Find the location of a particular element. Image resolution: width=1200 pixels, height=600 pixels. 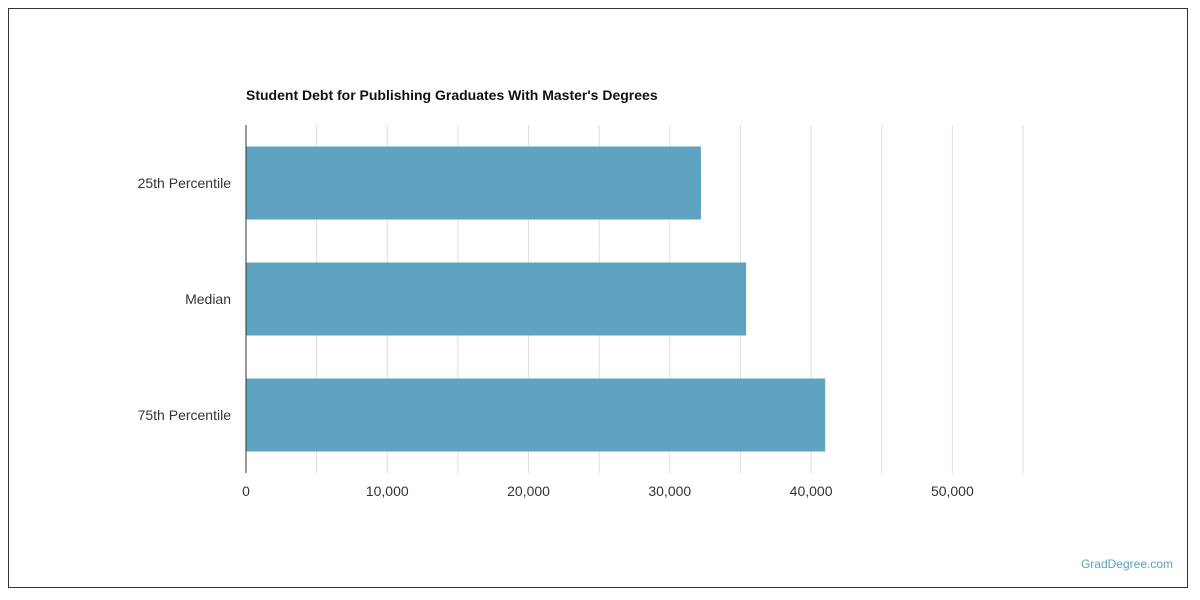

bar-median is located at coordinates (496, 299).